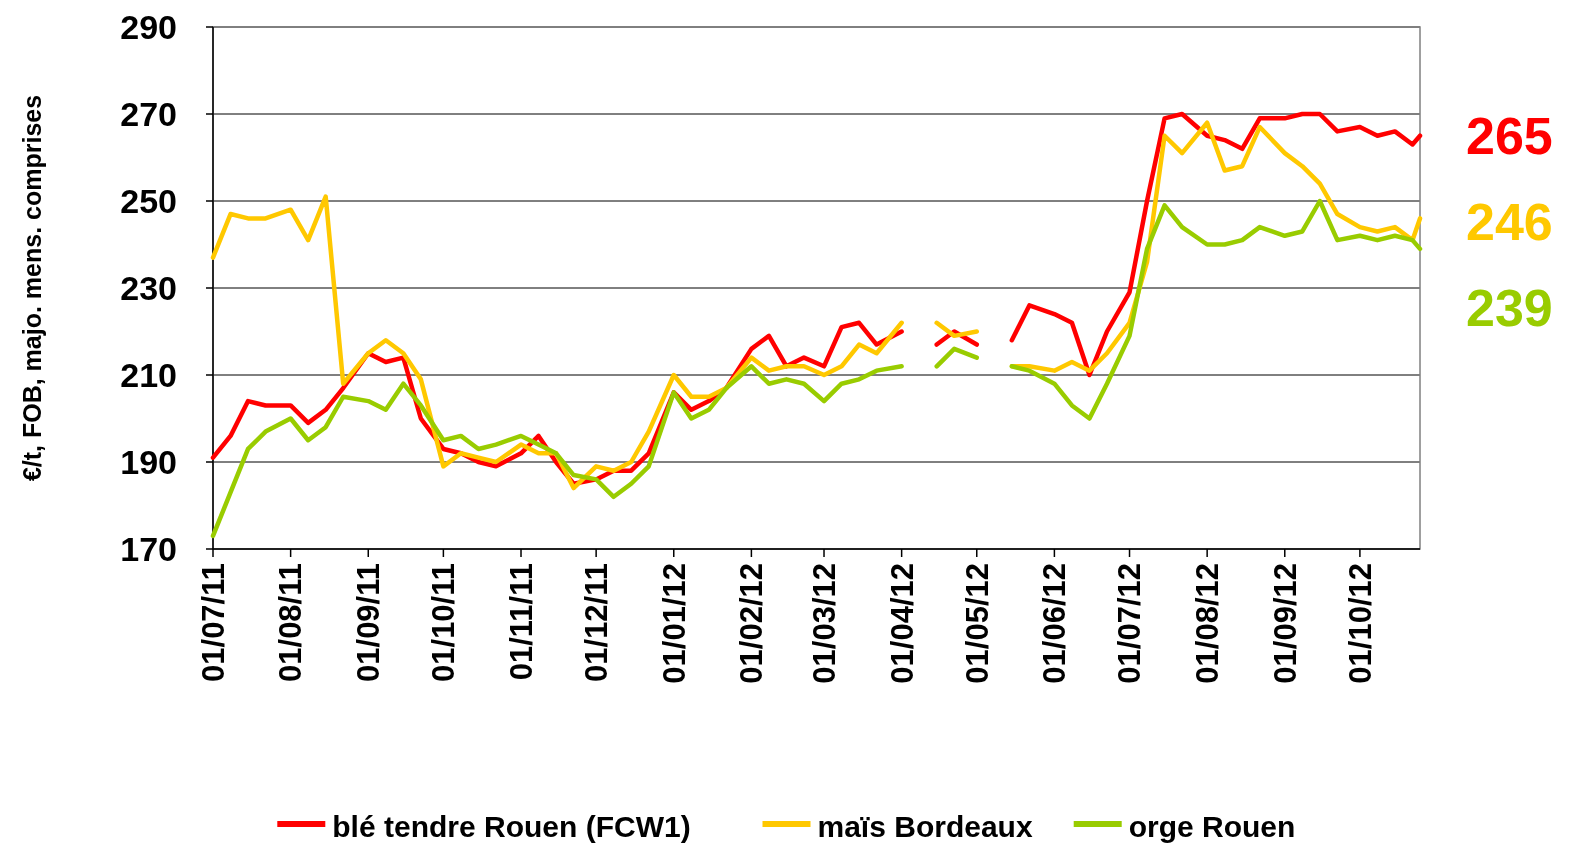 The width and height of the screenshot is (1570, 848). What do you see at coordinates (925, 826) in the screenshot?
I see `legend-label: maïs Bordeaux` at bounding box center [925, 826].